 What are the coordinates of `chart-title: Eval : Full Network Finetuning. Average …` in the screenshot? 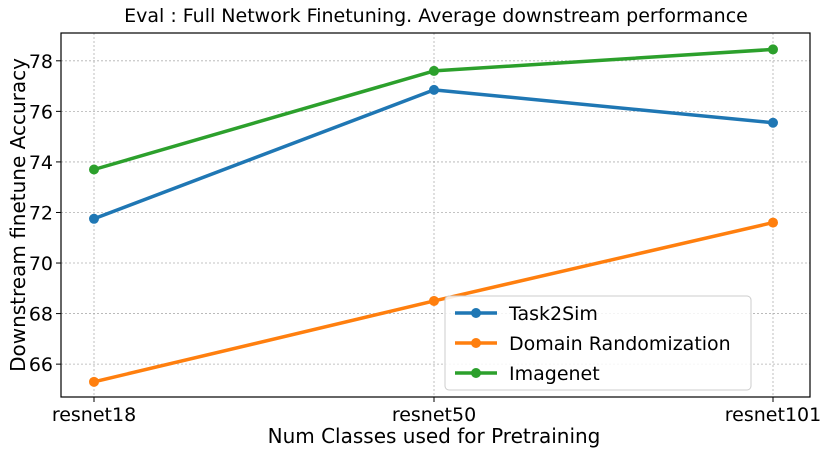 It's located at (436, 16).